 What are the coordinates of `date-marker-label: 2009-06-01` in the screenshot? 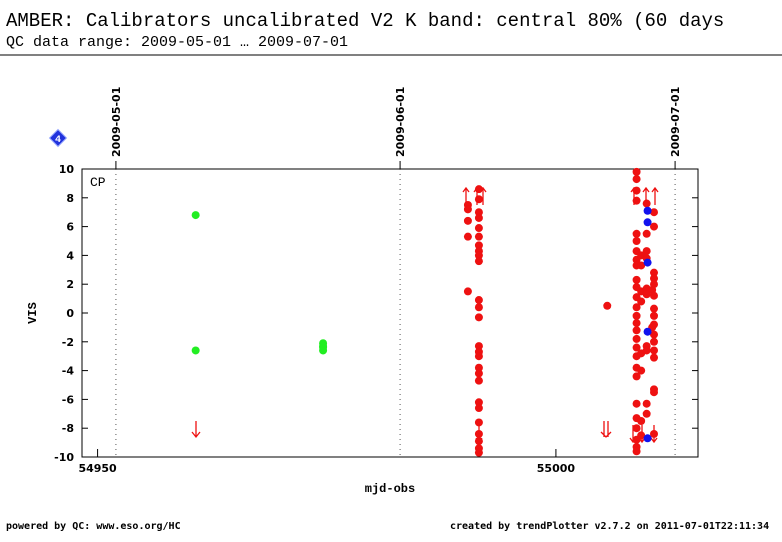 It's located at (400, 122).